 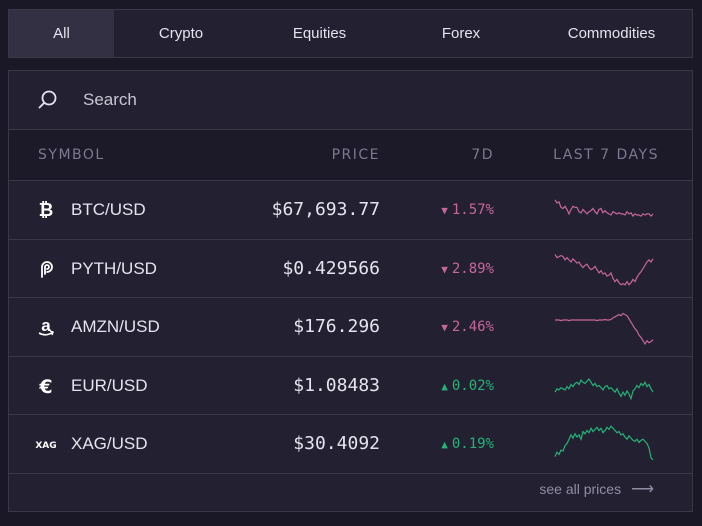 I want to click on change-value: ▲ 0.02%, so click(x=467, y=386).